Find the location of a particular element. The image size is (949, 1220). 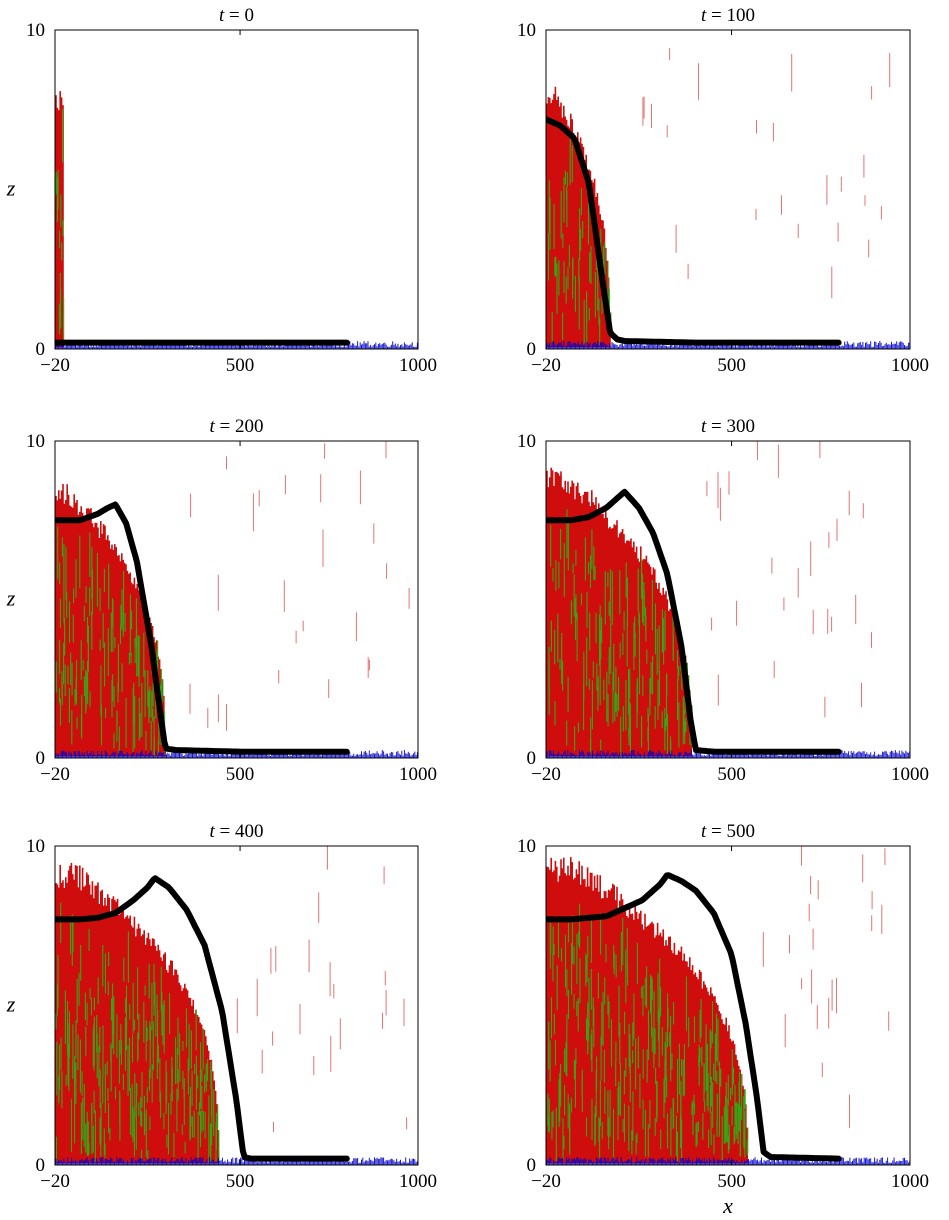

panel-title: t = 300 is located at coordinates (728, 426).